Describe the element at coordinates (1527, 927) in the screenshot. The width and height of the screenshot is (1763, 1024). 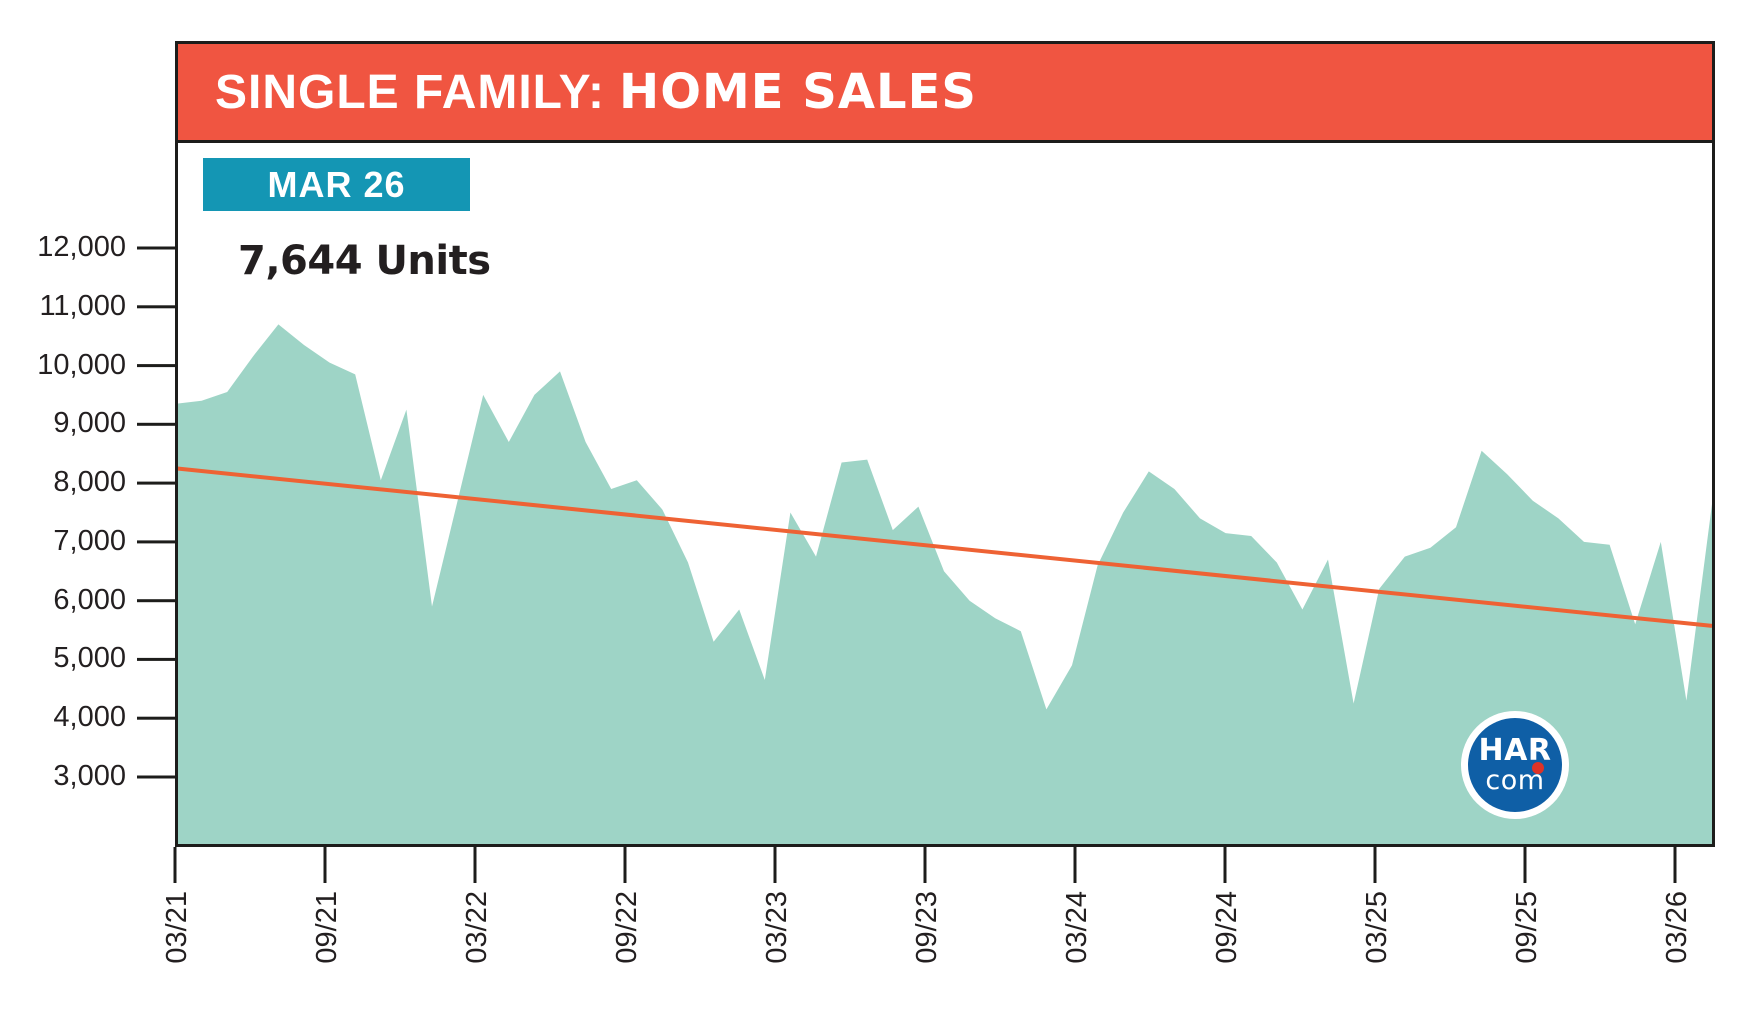
I see `x-tick-label: 09/25` at that location.